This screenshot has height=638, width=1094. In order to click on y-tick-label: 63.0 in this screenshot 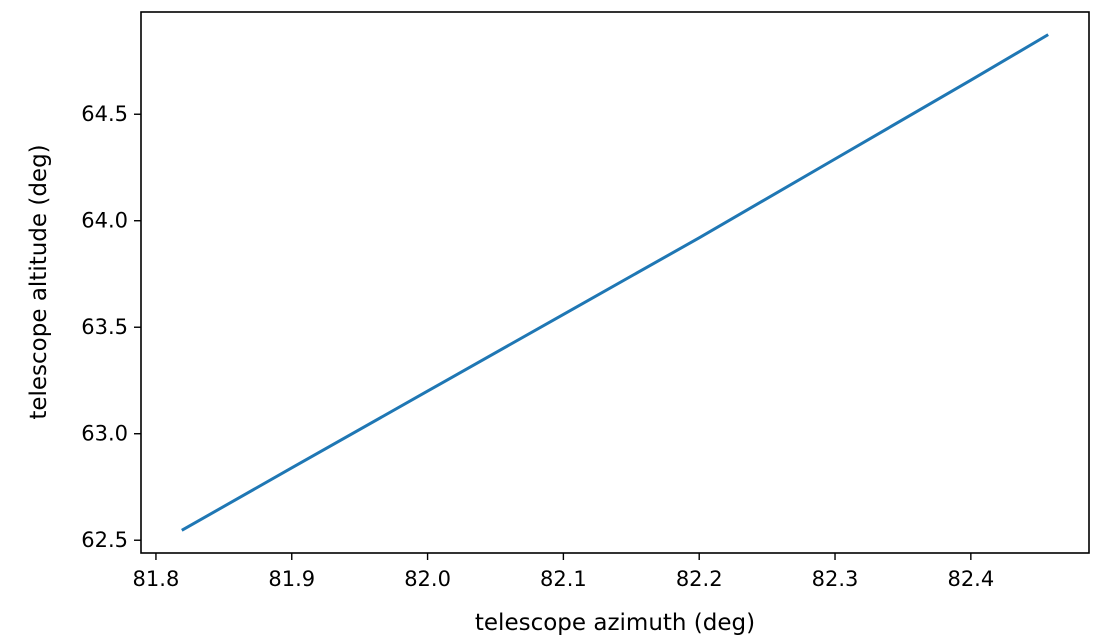, I will do `click(104, 434)`.